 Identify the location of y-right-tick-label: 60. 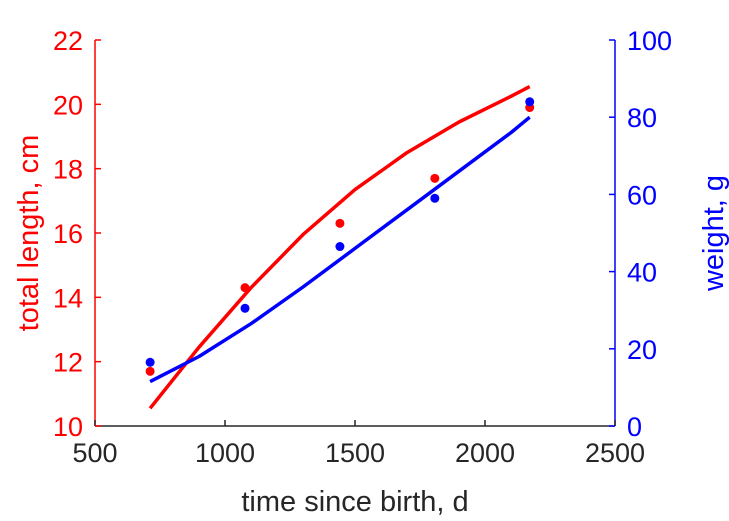
(642, 195).